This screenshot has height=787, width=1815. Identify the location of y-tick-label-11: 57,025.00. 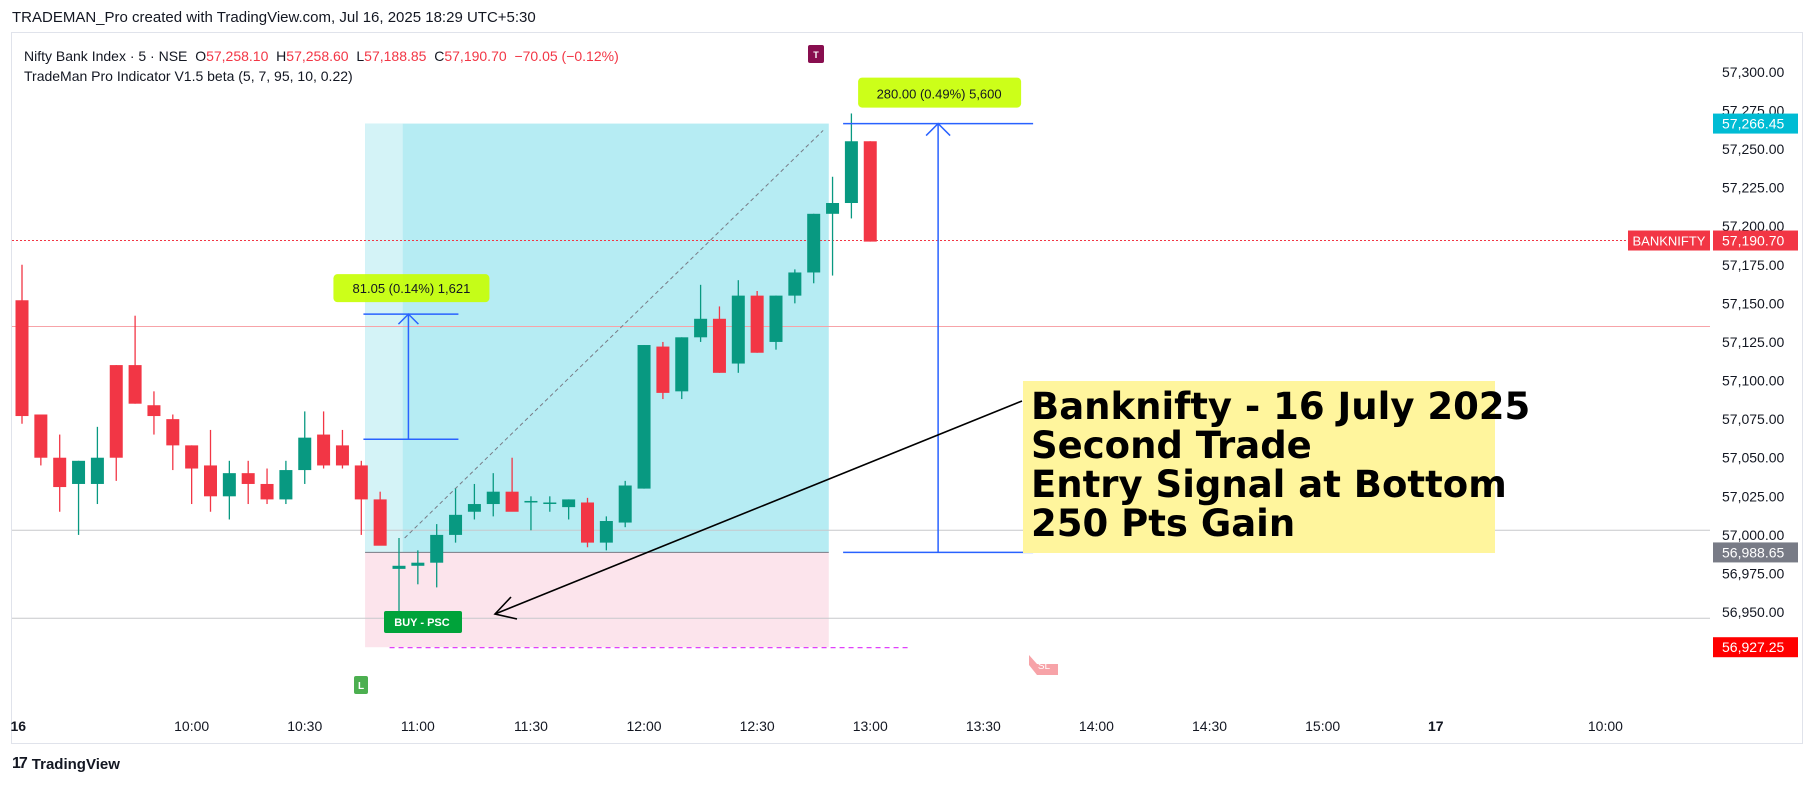
(1753, 496).